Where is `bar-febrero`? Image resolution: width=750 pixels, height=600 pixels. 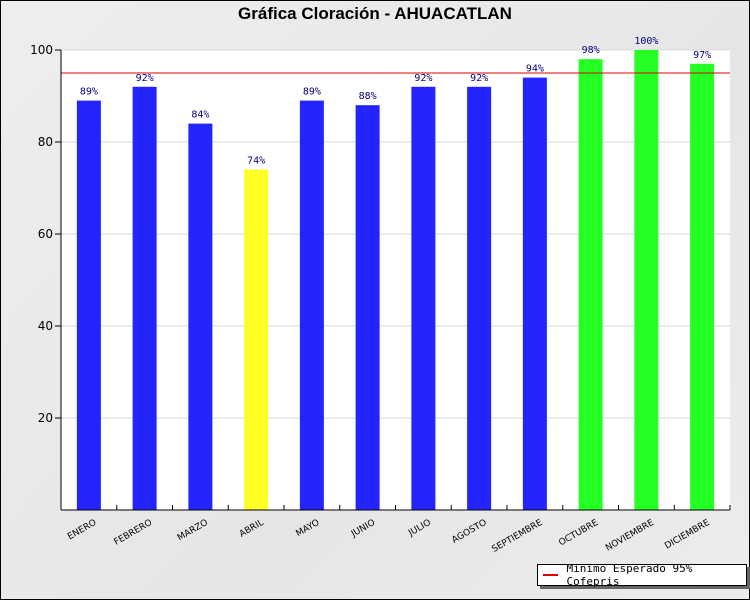
bar-febrero is located at coordinates (144, 298).